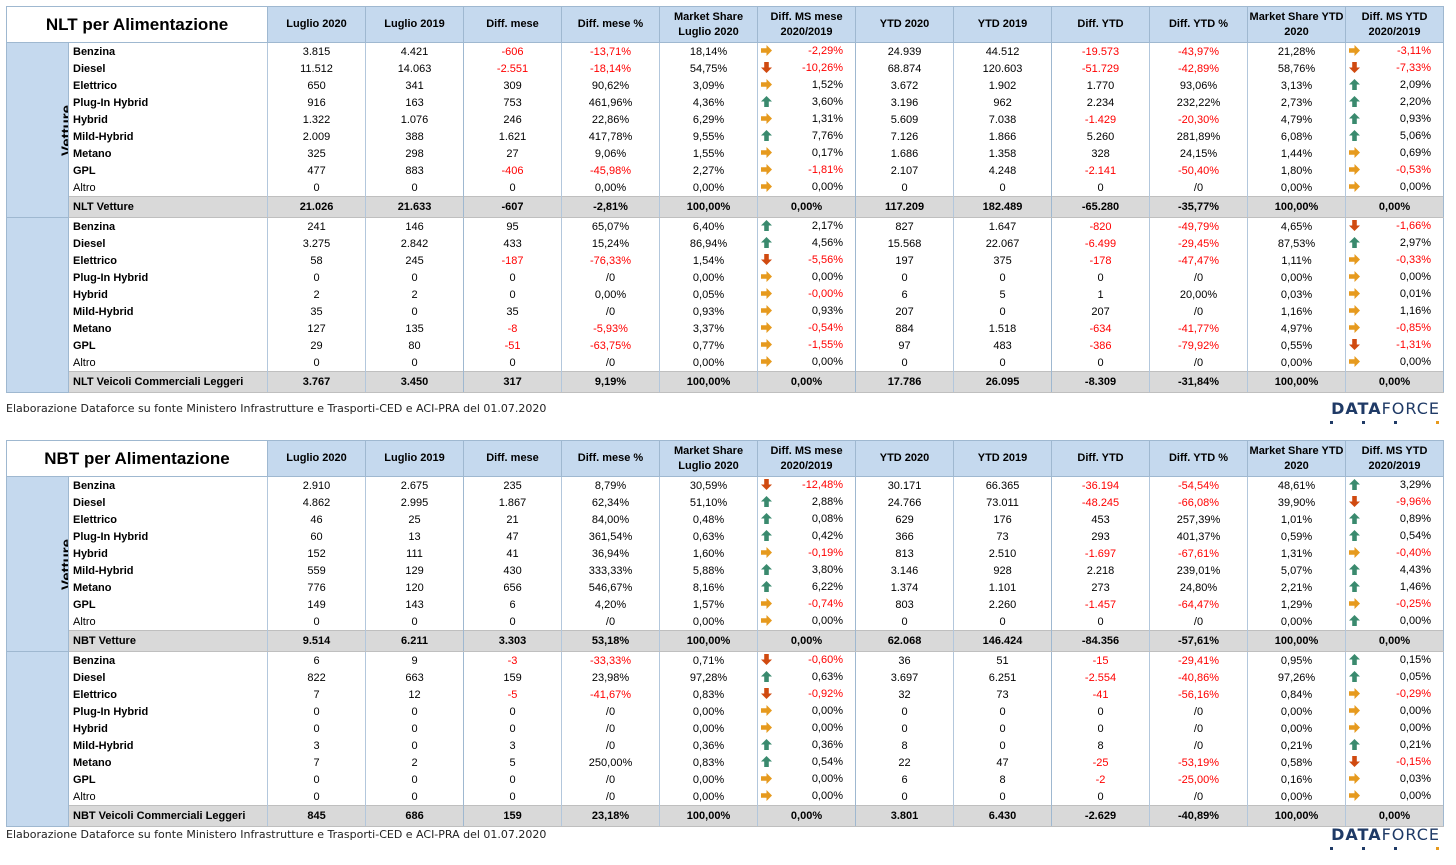  I want to click on cell-value: 776, so click(317, 587).